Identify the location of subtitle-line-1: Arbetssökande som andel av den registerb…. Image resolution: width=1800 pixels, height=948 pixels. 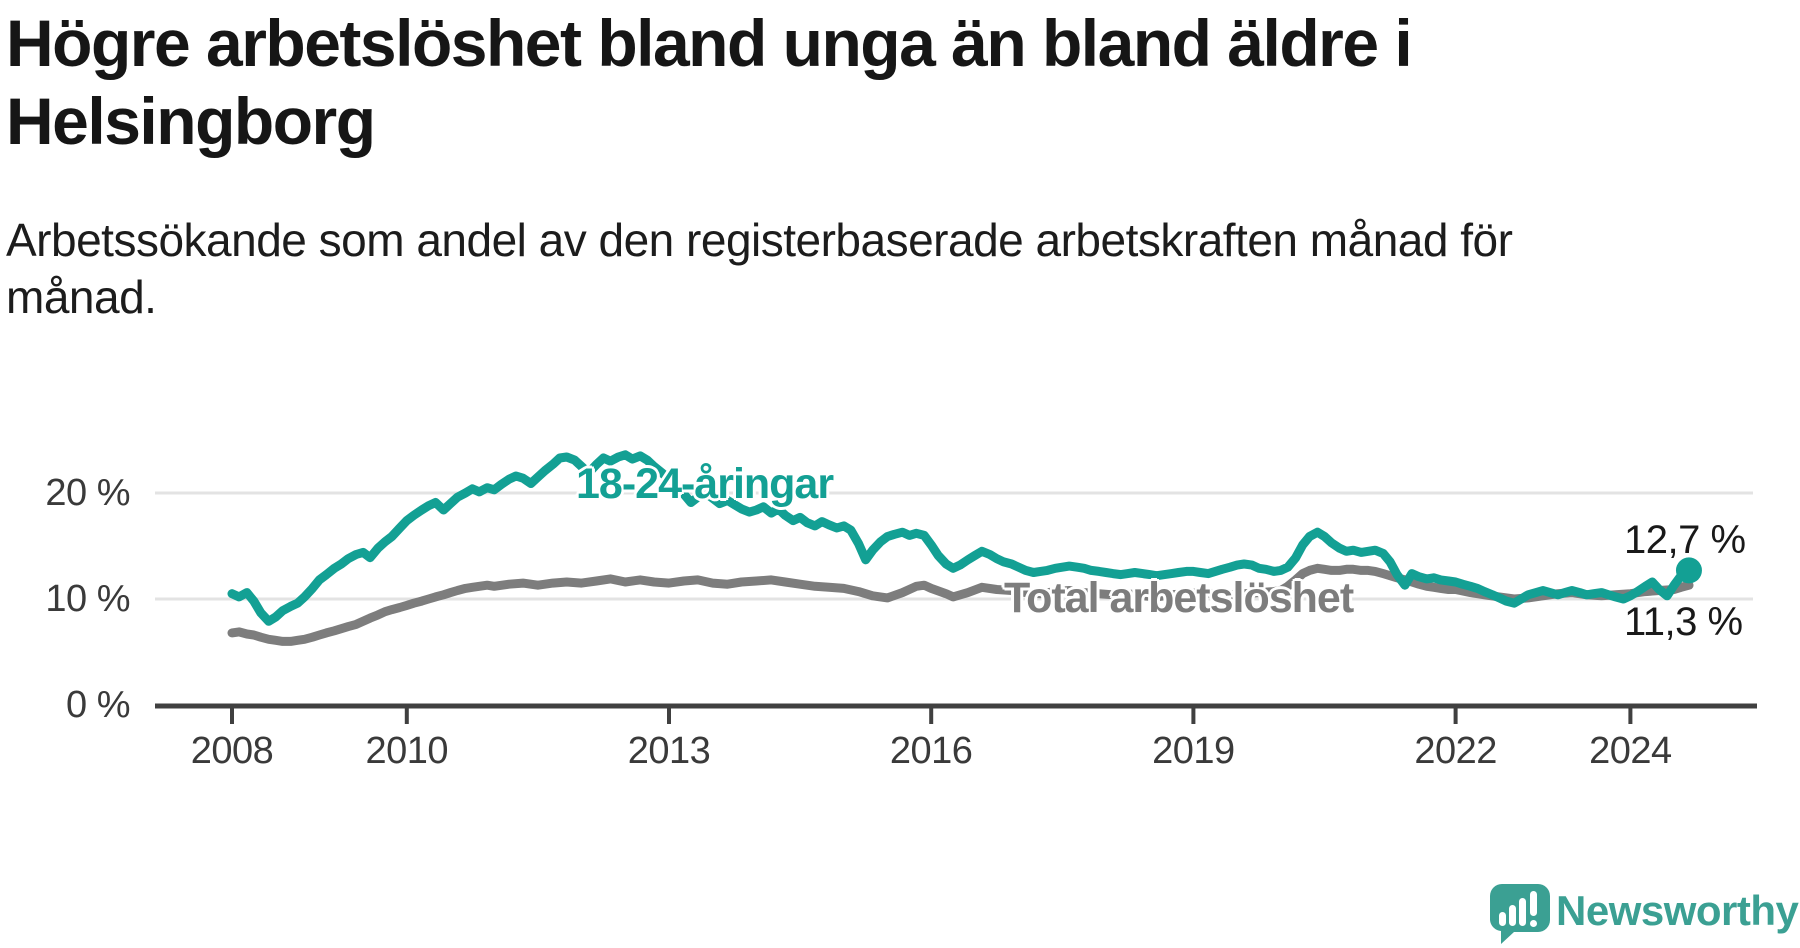
(759, 240).